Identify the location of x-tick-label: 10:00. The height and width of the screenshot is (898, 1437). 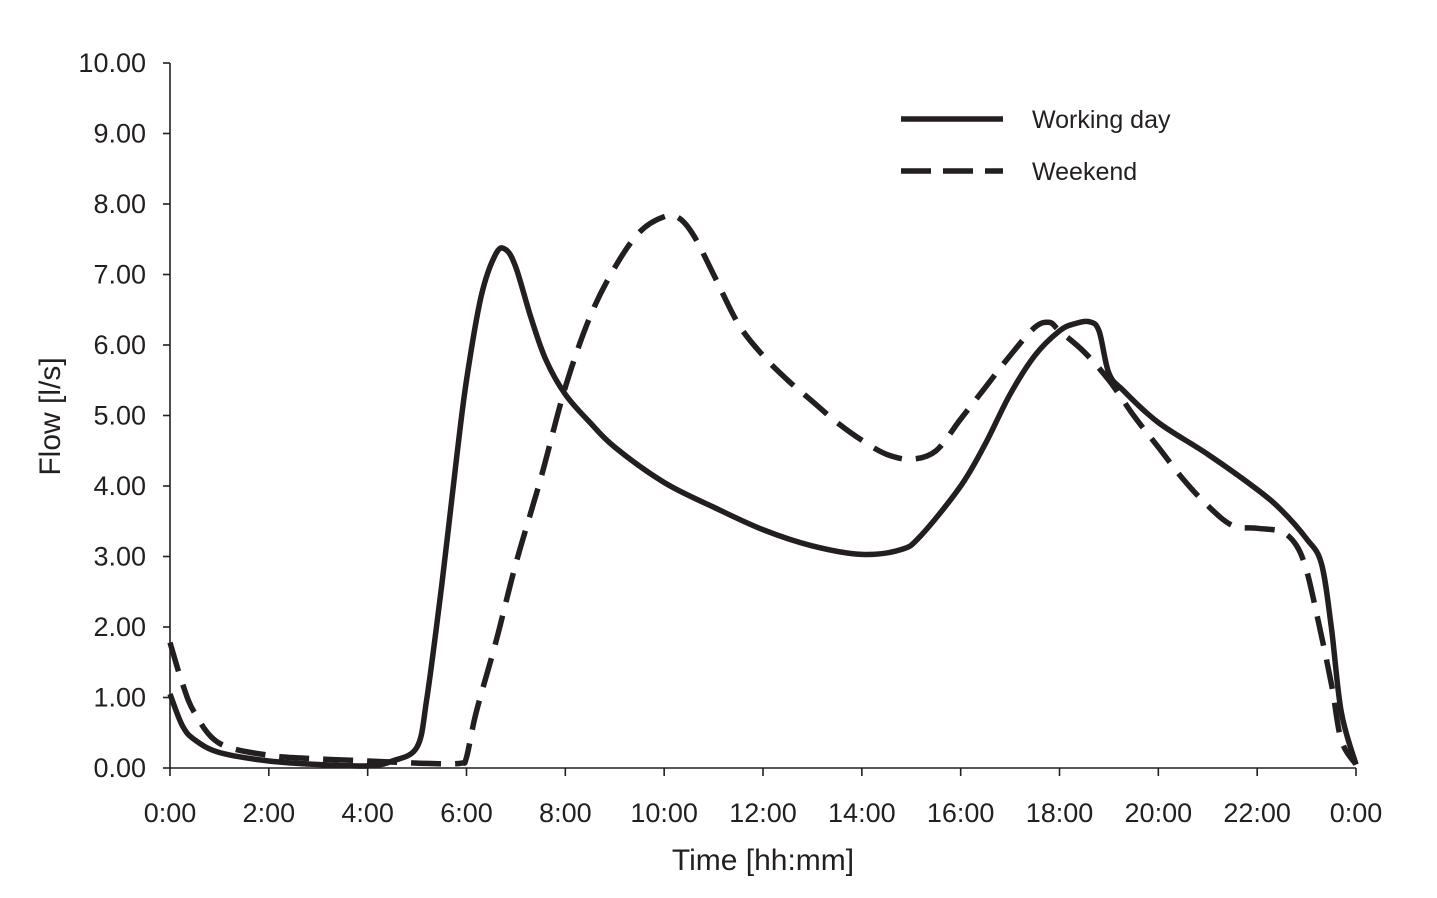
(664, 813).